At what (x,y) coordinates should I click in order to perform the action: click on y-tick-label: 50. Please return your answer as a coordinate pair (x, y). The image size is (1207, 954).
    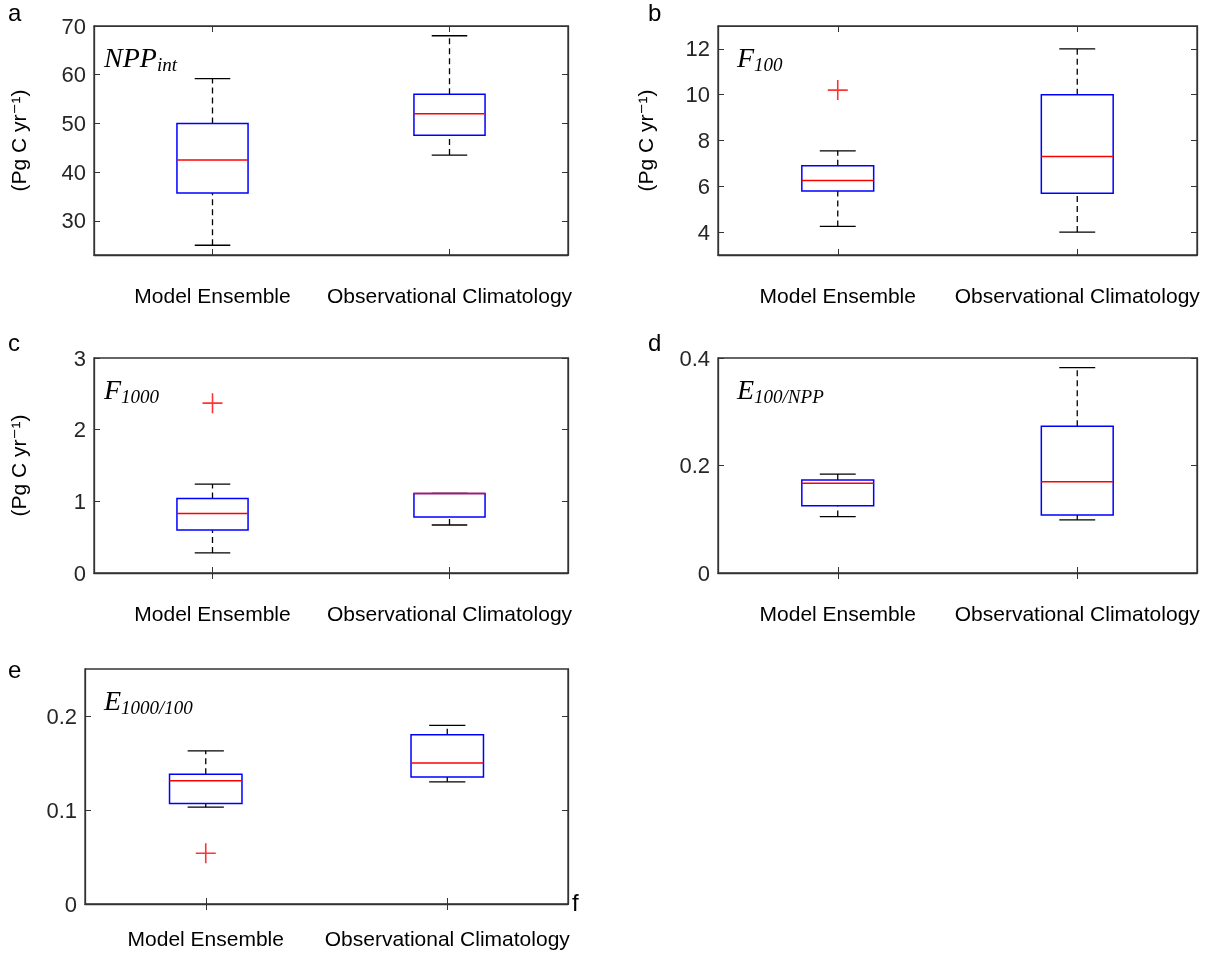
    Looking at the image, I should click on (73, 123).